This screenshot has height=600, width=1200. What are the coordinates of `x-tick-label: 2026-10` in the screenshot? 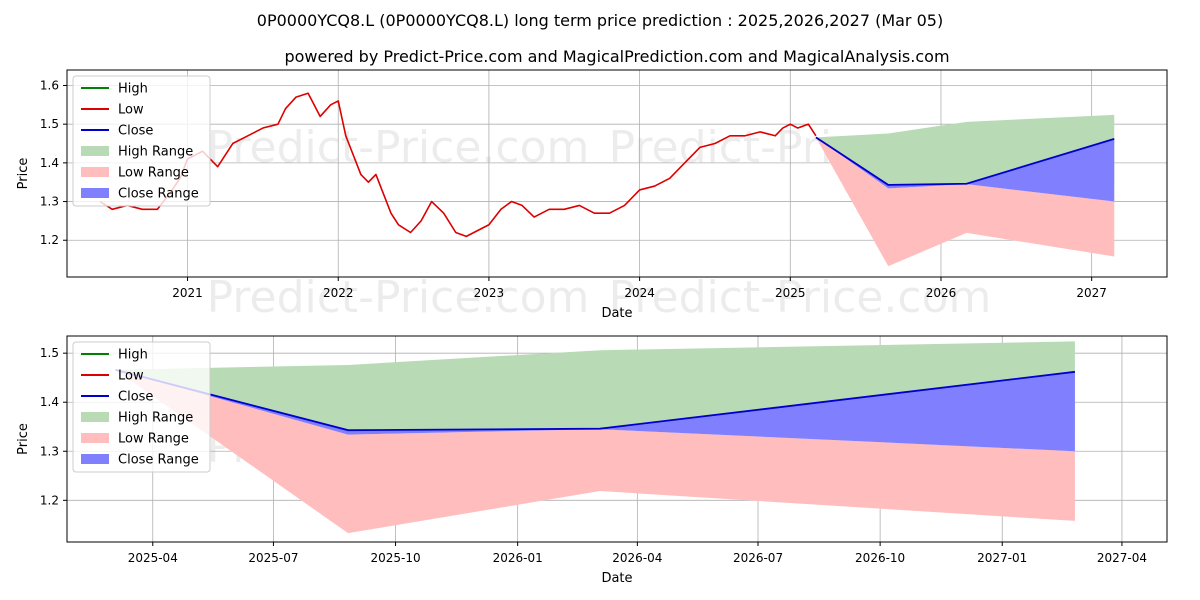 It's located at (880, 558).